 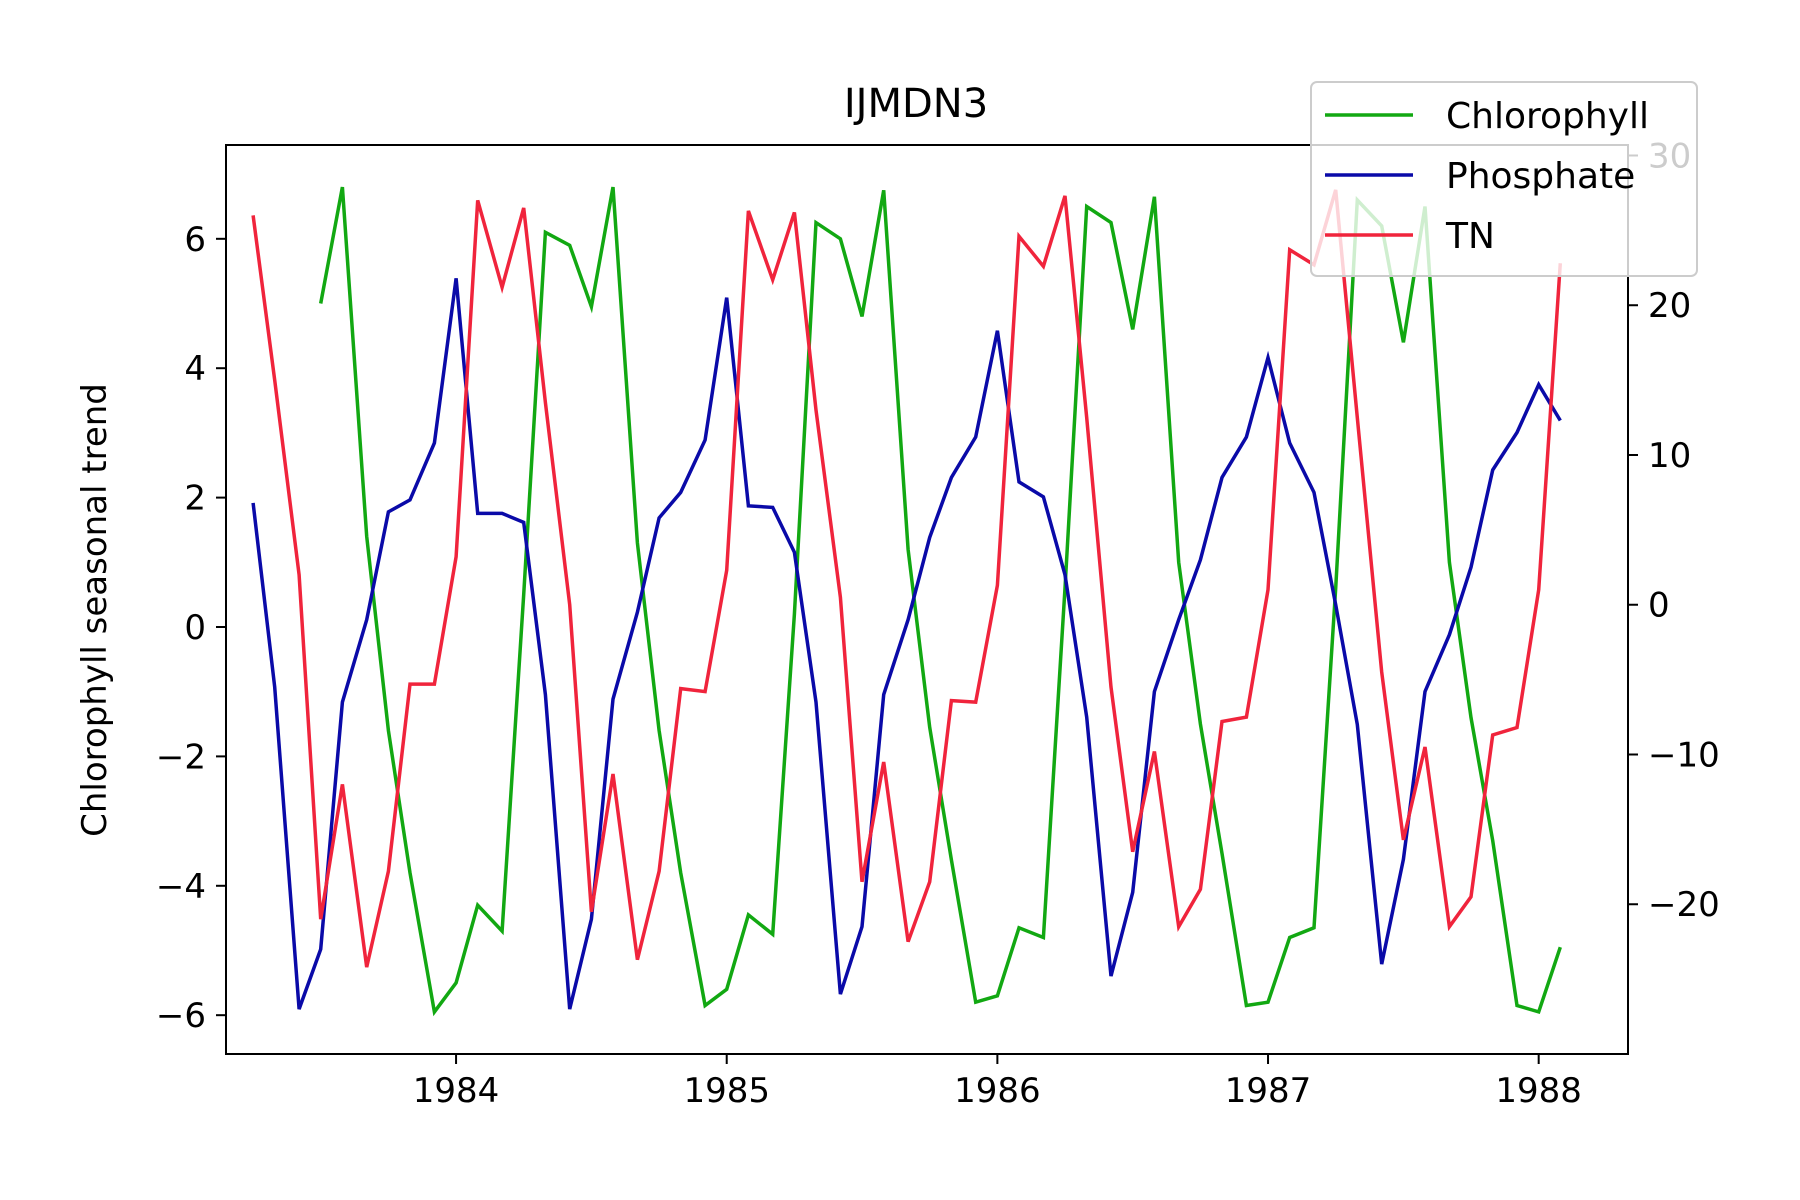 What do you see at coordinates (1684, 755) in the screenshot?
I see `y2-tick-label: −10` at bounding box center [1684, 755].